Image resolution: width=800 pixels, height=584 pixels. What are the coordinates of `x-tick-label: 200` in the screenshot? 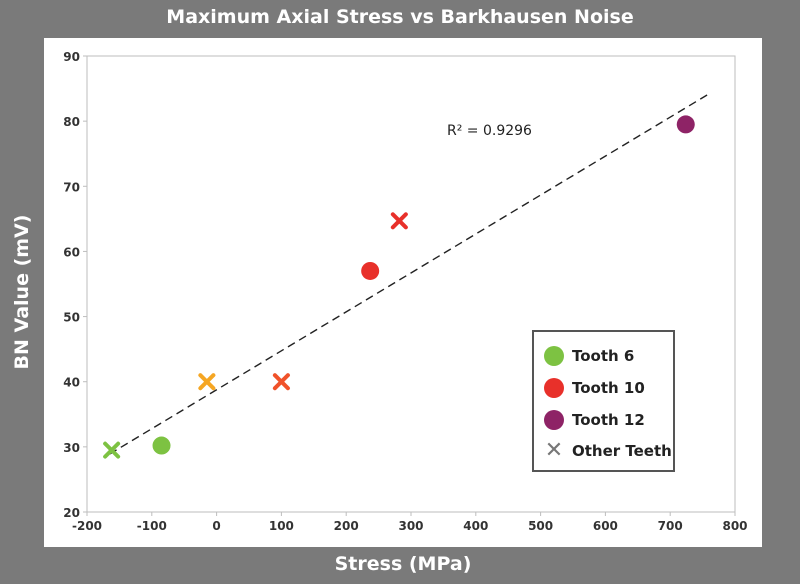 It's located at (346, 526).